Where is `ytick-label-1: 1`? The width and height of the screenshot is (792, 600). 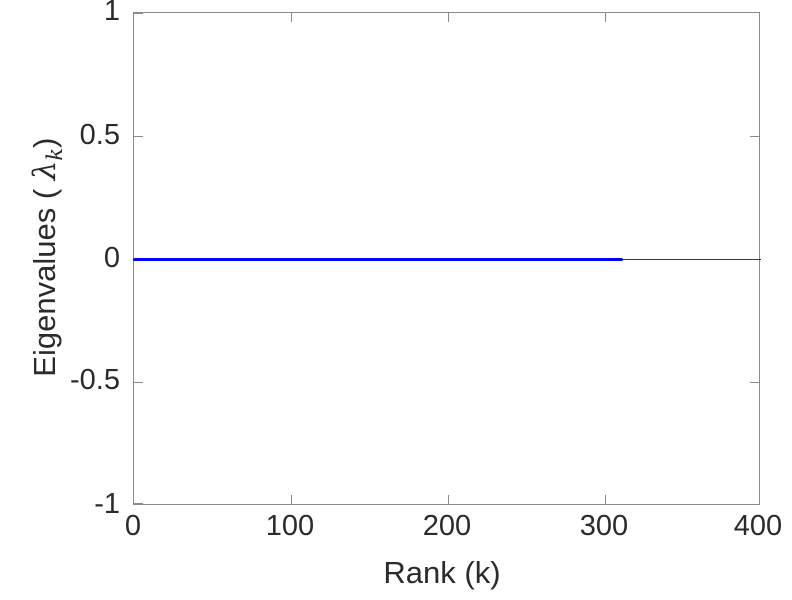
ytick-label-1: 1 is located at coordinates (111, 13).